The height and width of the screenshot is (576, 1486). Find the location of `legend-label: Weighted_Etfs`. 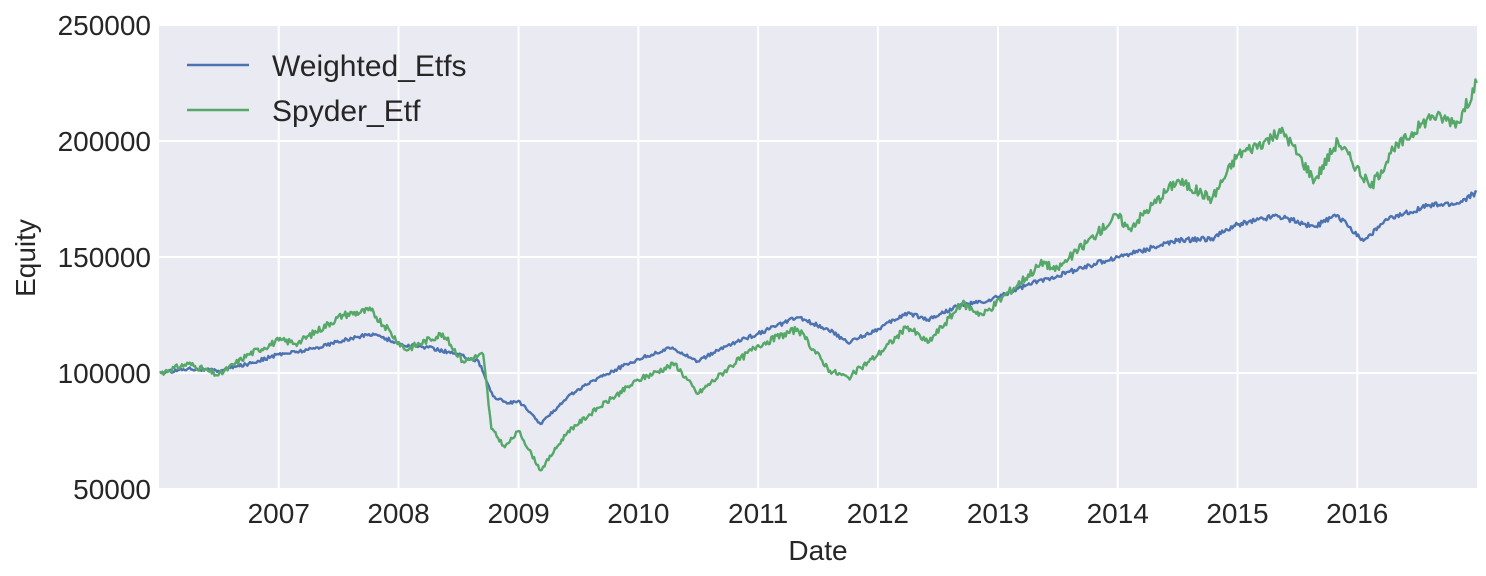

legend-label: Weighted_Etfs is located at coordinates (369, 66).